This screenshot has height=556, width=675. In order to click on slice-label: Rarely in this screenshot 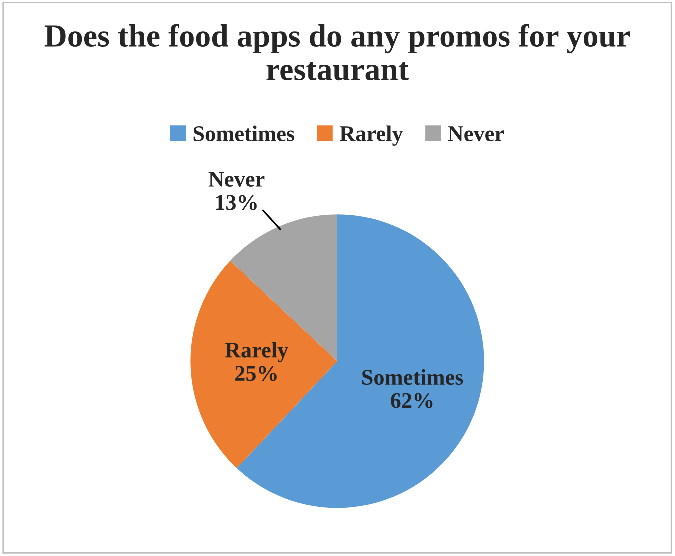, I will do `click(256, 352)`.